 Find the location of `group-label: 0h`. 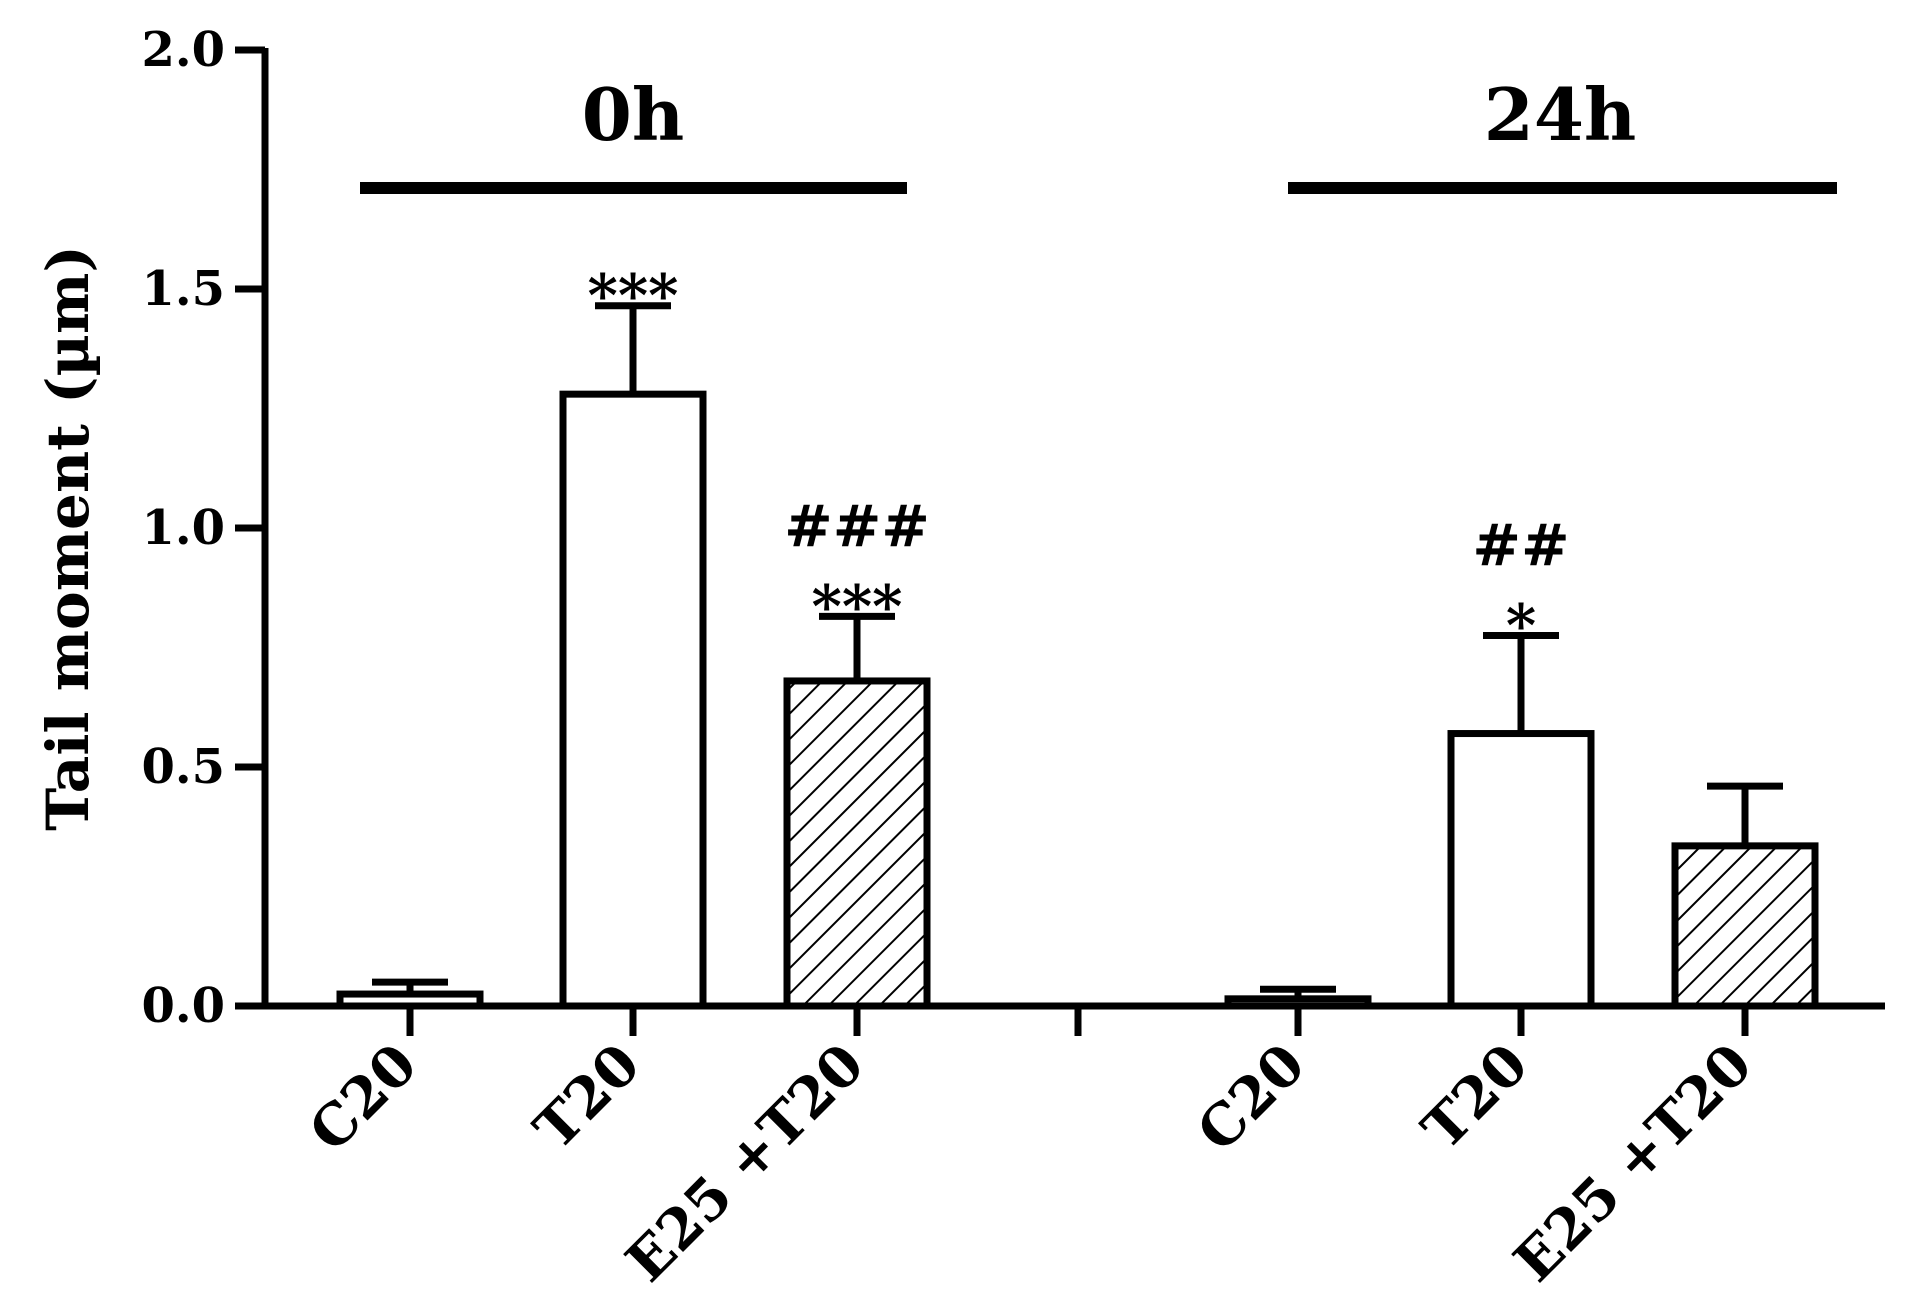

group-label: 0h is located at coordinates (633, 114).